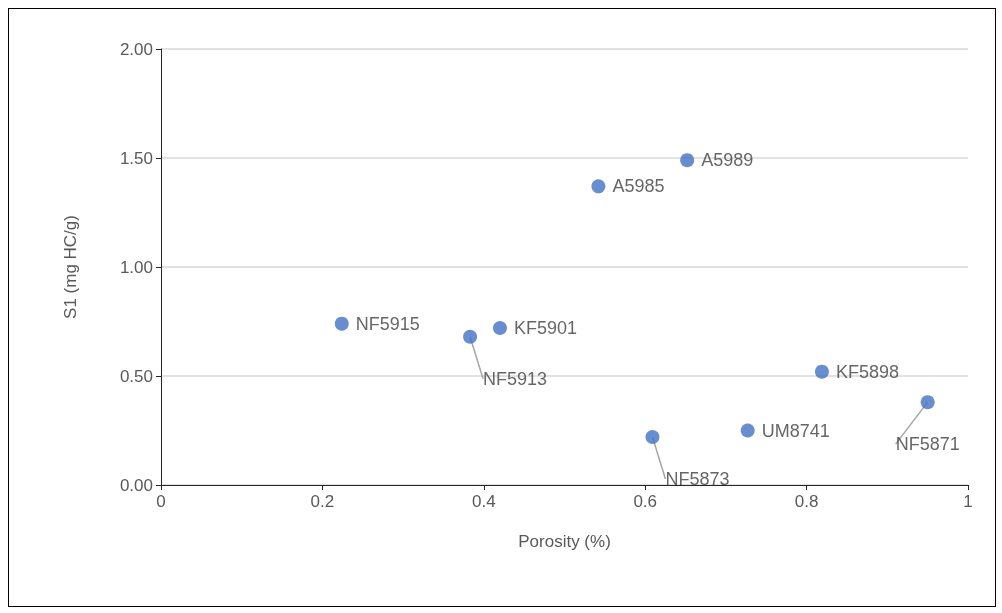  I want to click on y-tick-label: 1.00, so click(136, 267).